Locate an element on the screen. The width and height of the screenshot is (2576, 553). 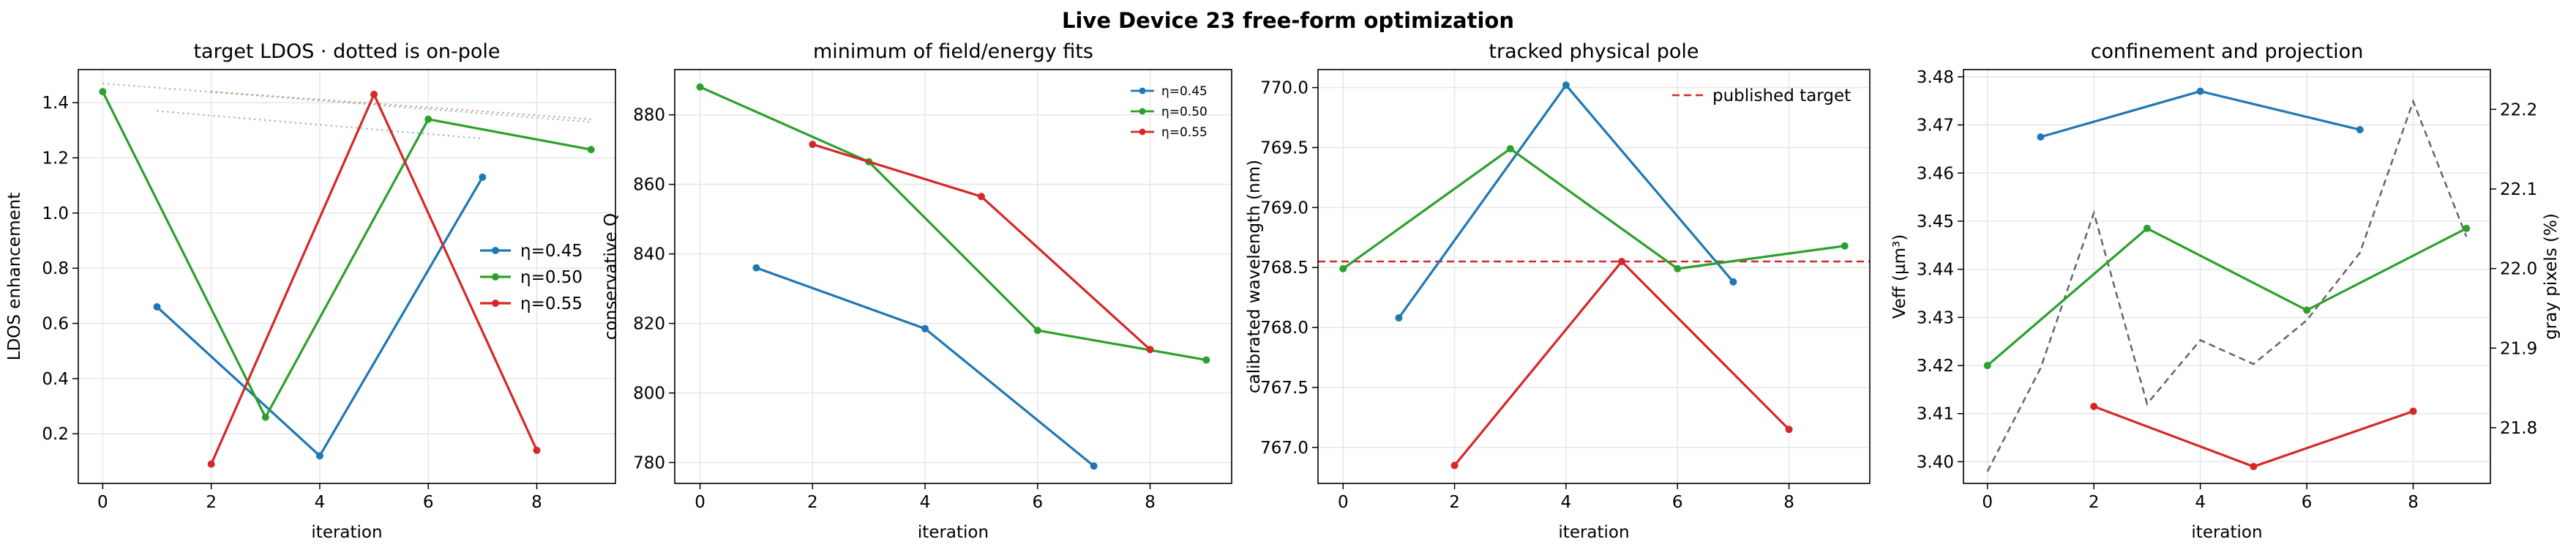
figure-suptitle: Live Device 23 free-form optimization is located at coordinates (1288, 20).